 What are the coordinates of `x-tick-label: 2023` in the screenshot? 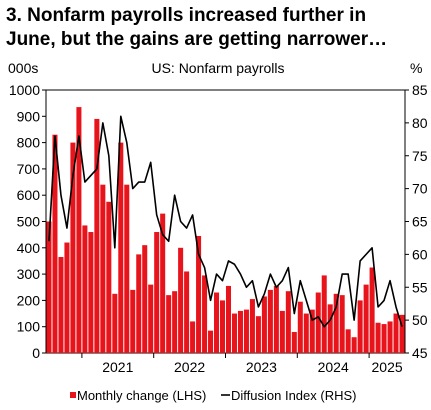 It's located at (261, 367).